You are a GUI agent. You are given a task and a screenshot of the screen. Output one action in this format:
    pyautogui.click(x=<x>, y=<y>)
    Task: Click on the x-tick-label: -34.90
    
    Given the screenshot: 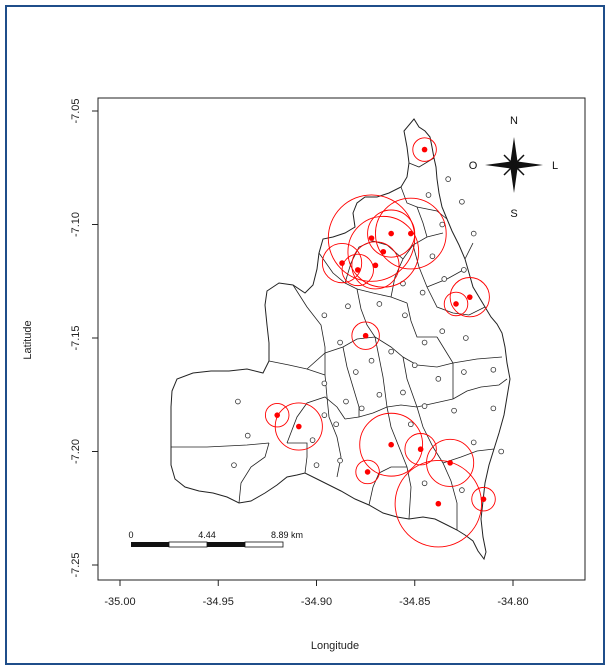 What is the action you would take?
    pyautogui.click(x=316, y=602)
    